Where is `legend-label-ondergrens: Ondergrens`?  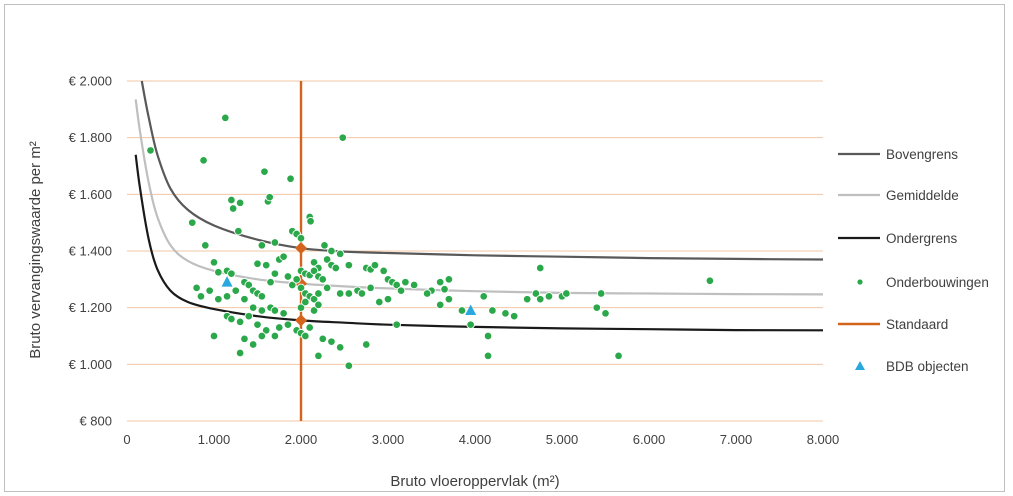 legend-label-ondergrens: Ondergrens is located at coordinates (922, 238).